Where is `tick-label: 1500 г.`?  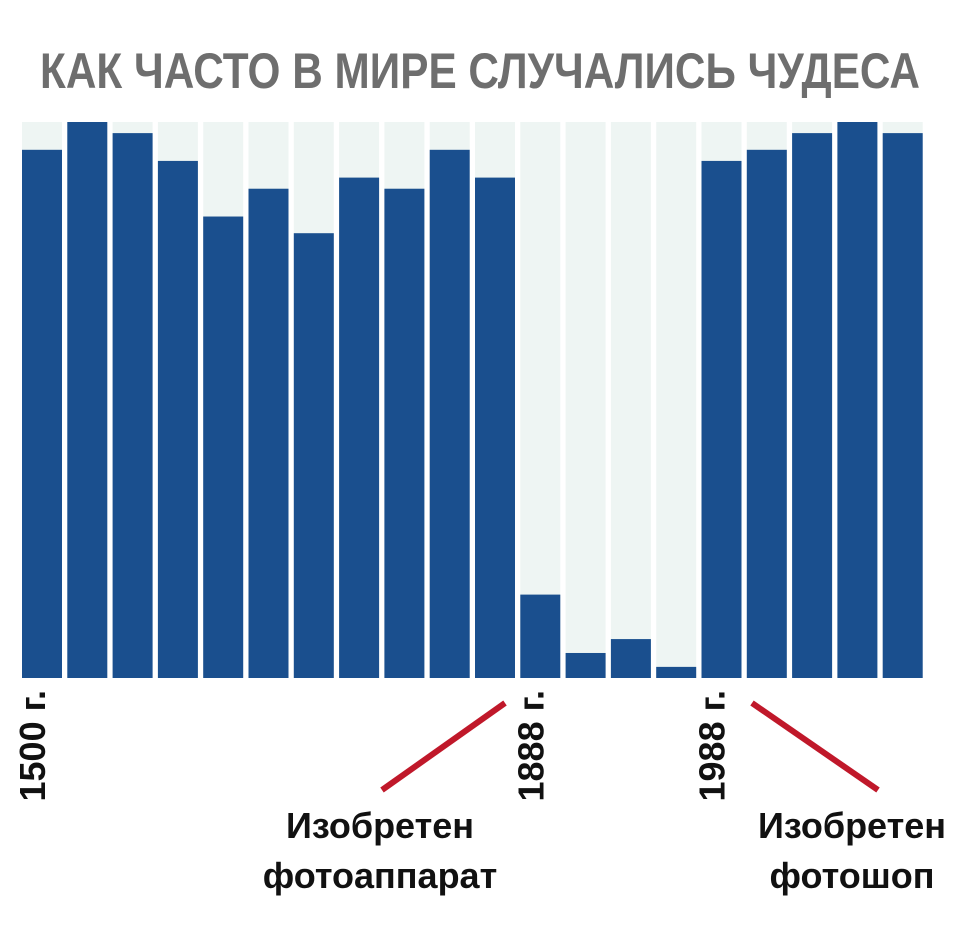 tick-label: 1500 г. is located at coordinates (32, 745).